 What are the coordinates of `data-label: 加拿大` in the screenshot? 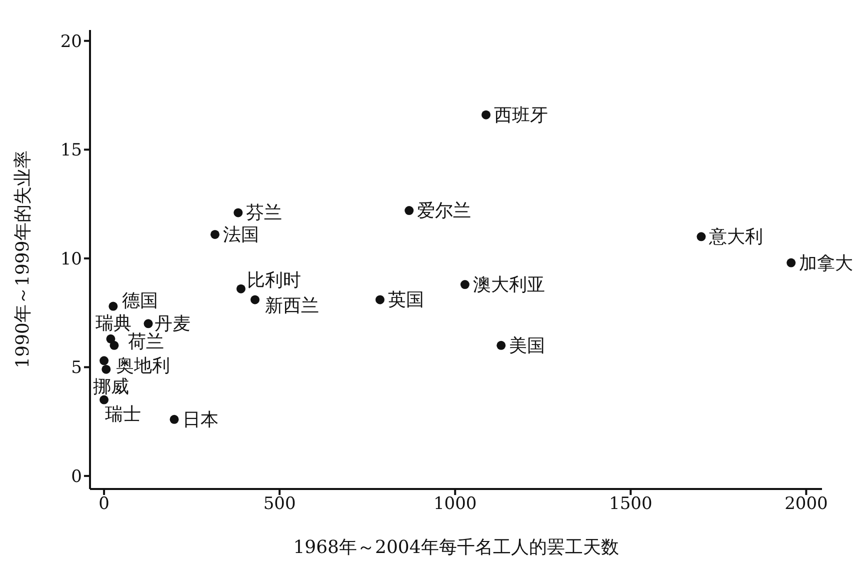 It's located at (826, 263).